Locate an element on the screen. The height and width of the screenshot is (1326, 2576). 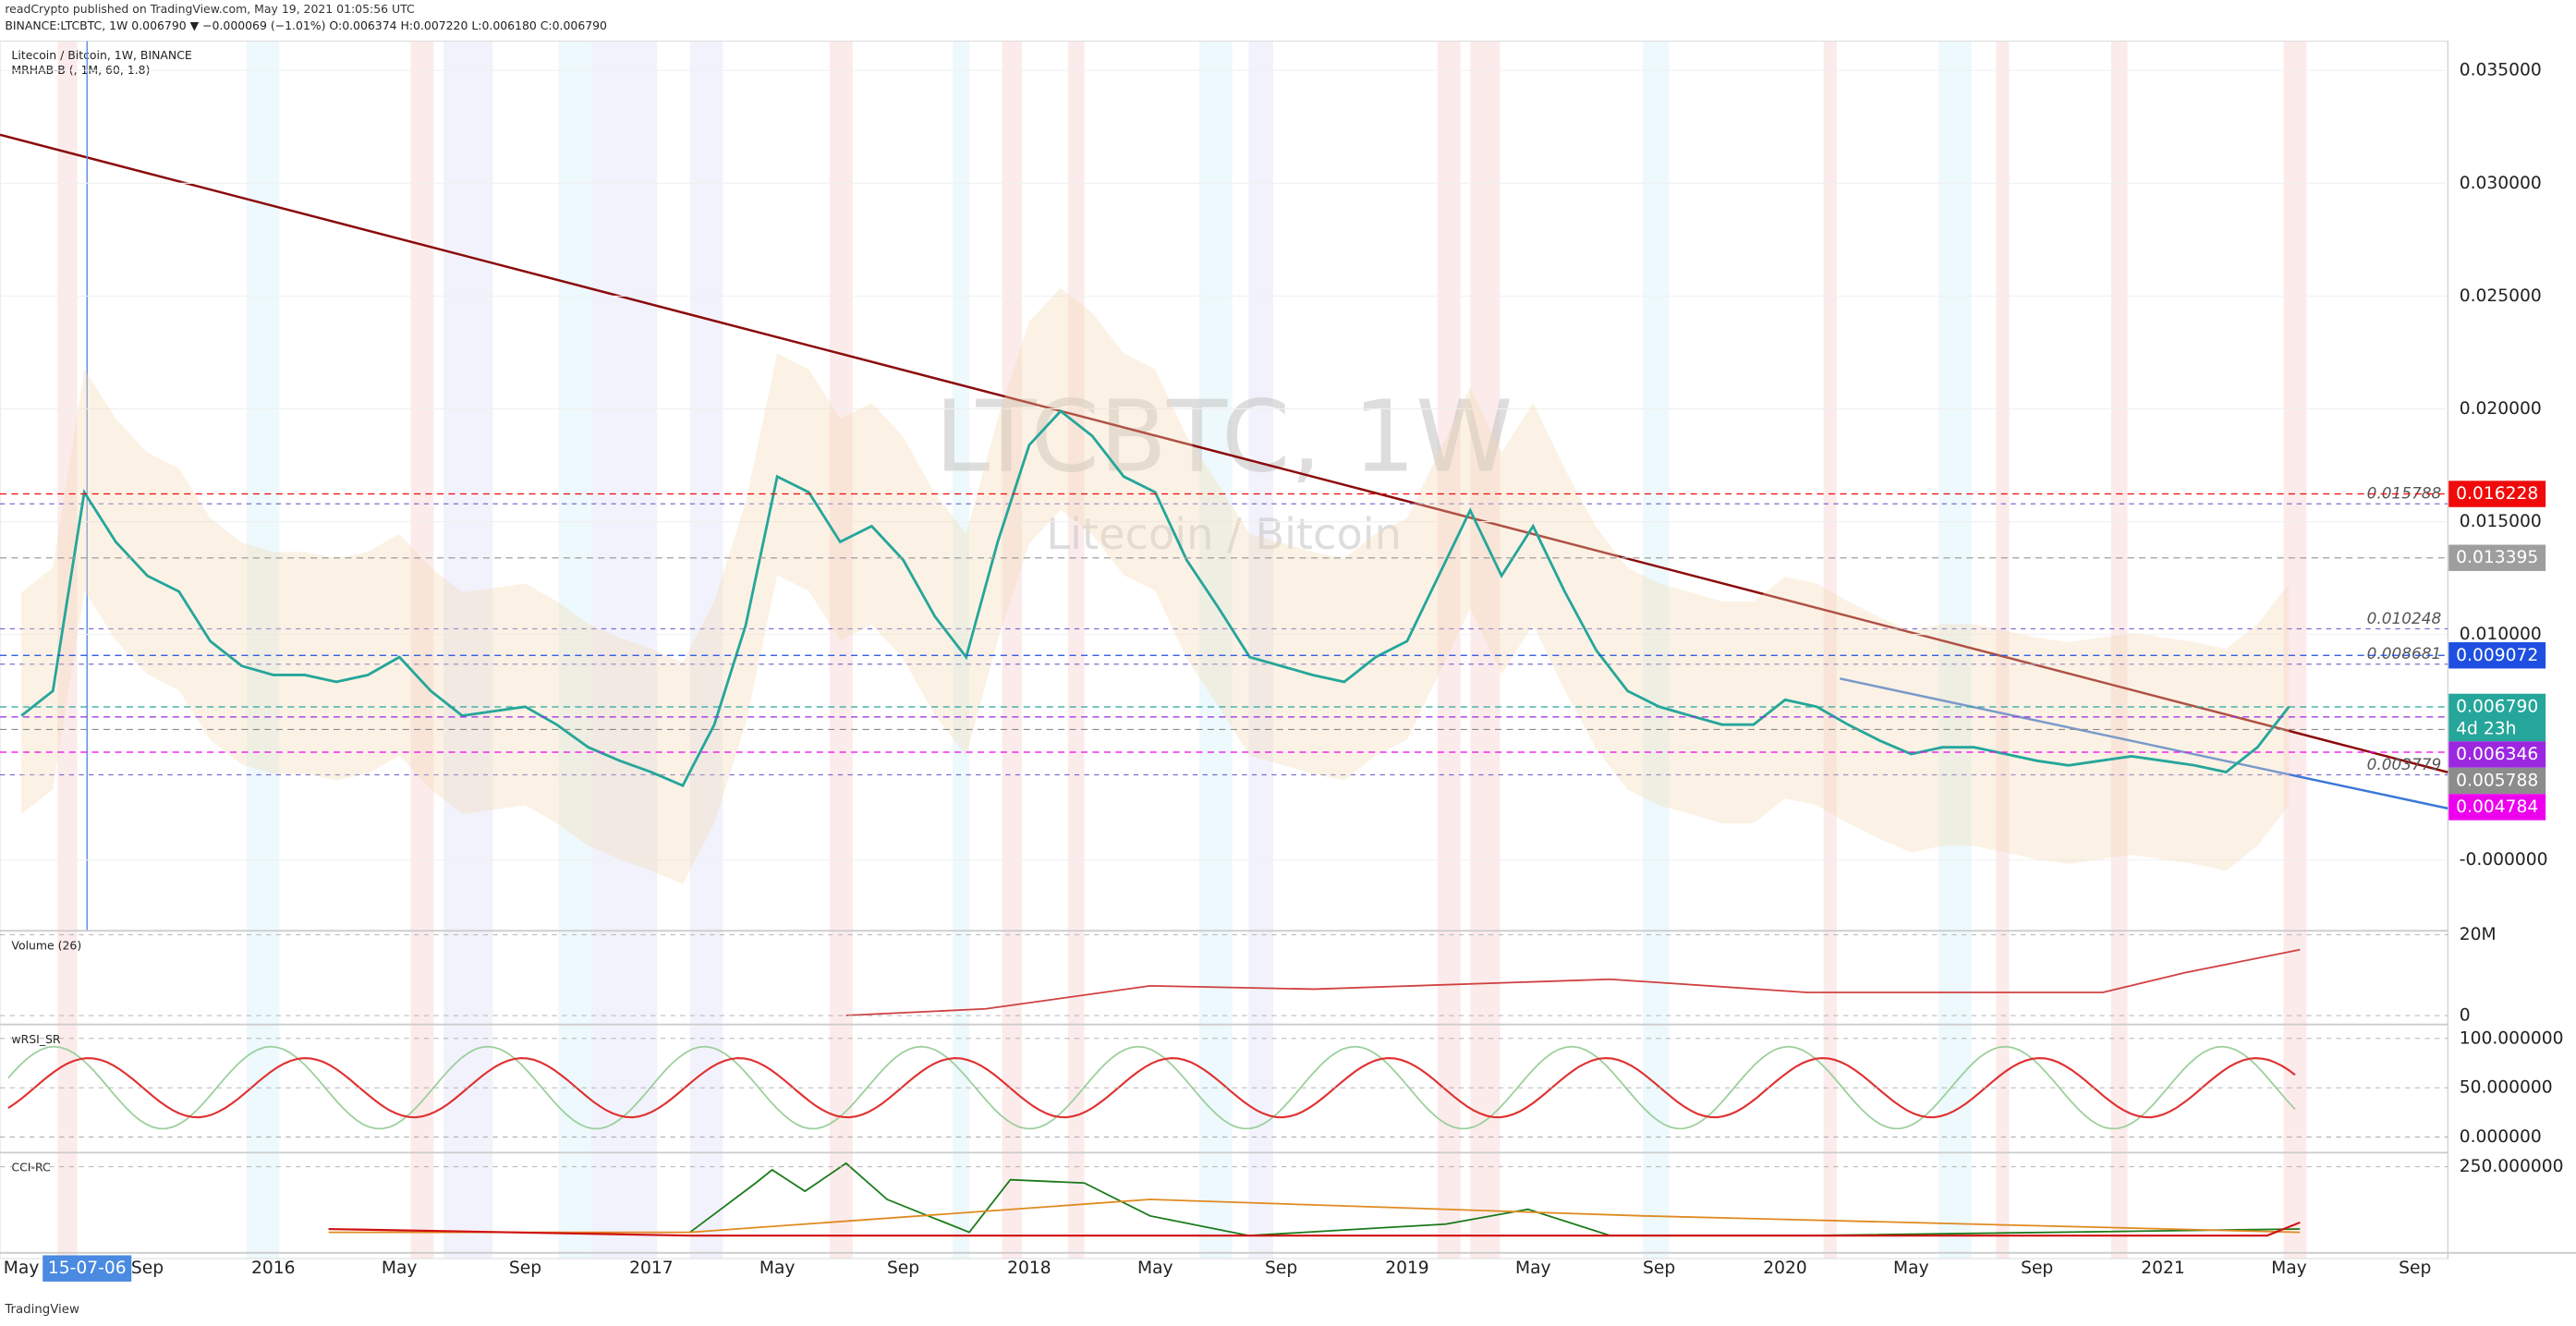
watermark-sub: Litecoin / Bitcoin is located at coordinates (1223, 534).